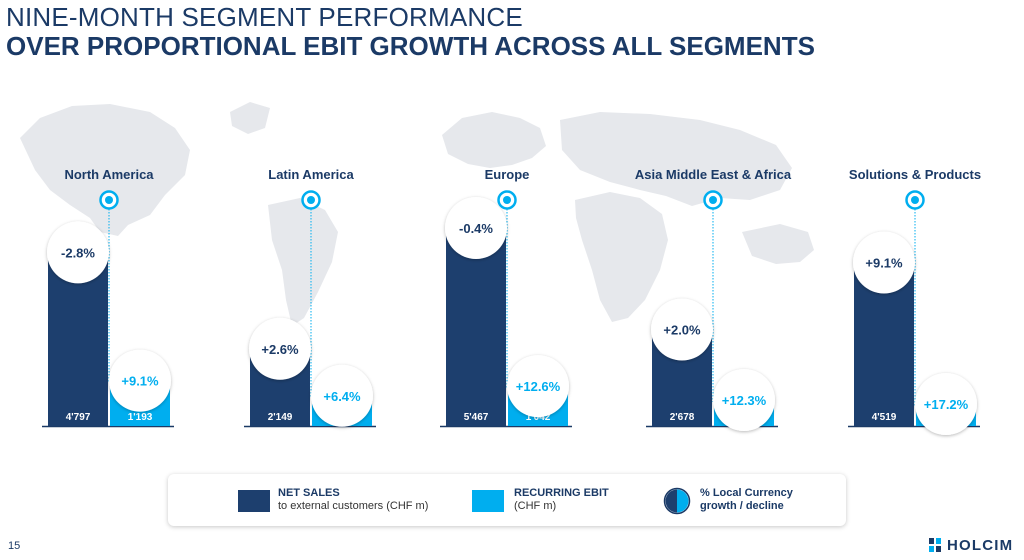 The image size is (1024, 560). I want to click on segment-title: North America, so click(109, 174).